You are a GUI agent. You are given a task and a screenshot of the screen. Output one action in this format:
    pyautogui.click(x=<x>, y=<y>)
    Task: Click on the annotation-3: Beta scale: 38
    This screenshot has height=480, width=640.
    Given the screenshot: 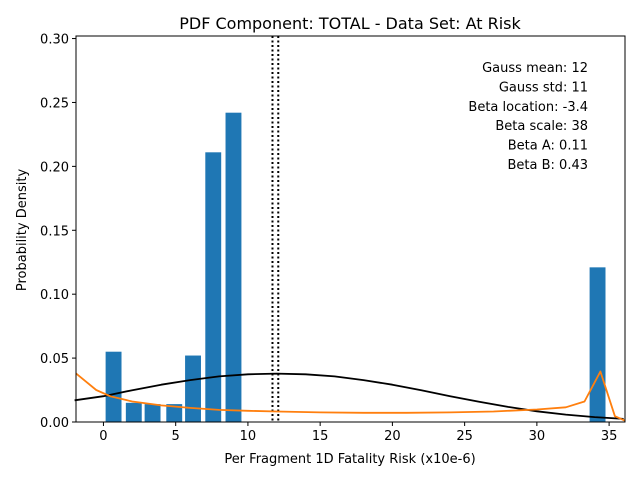 What is the action you would take?
    pyautogui.click(x=541, y=126)
    